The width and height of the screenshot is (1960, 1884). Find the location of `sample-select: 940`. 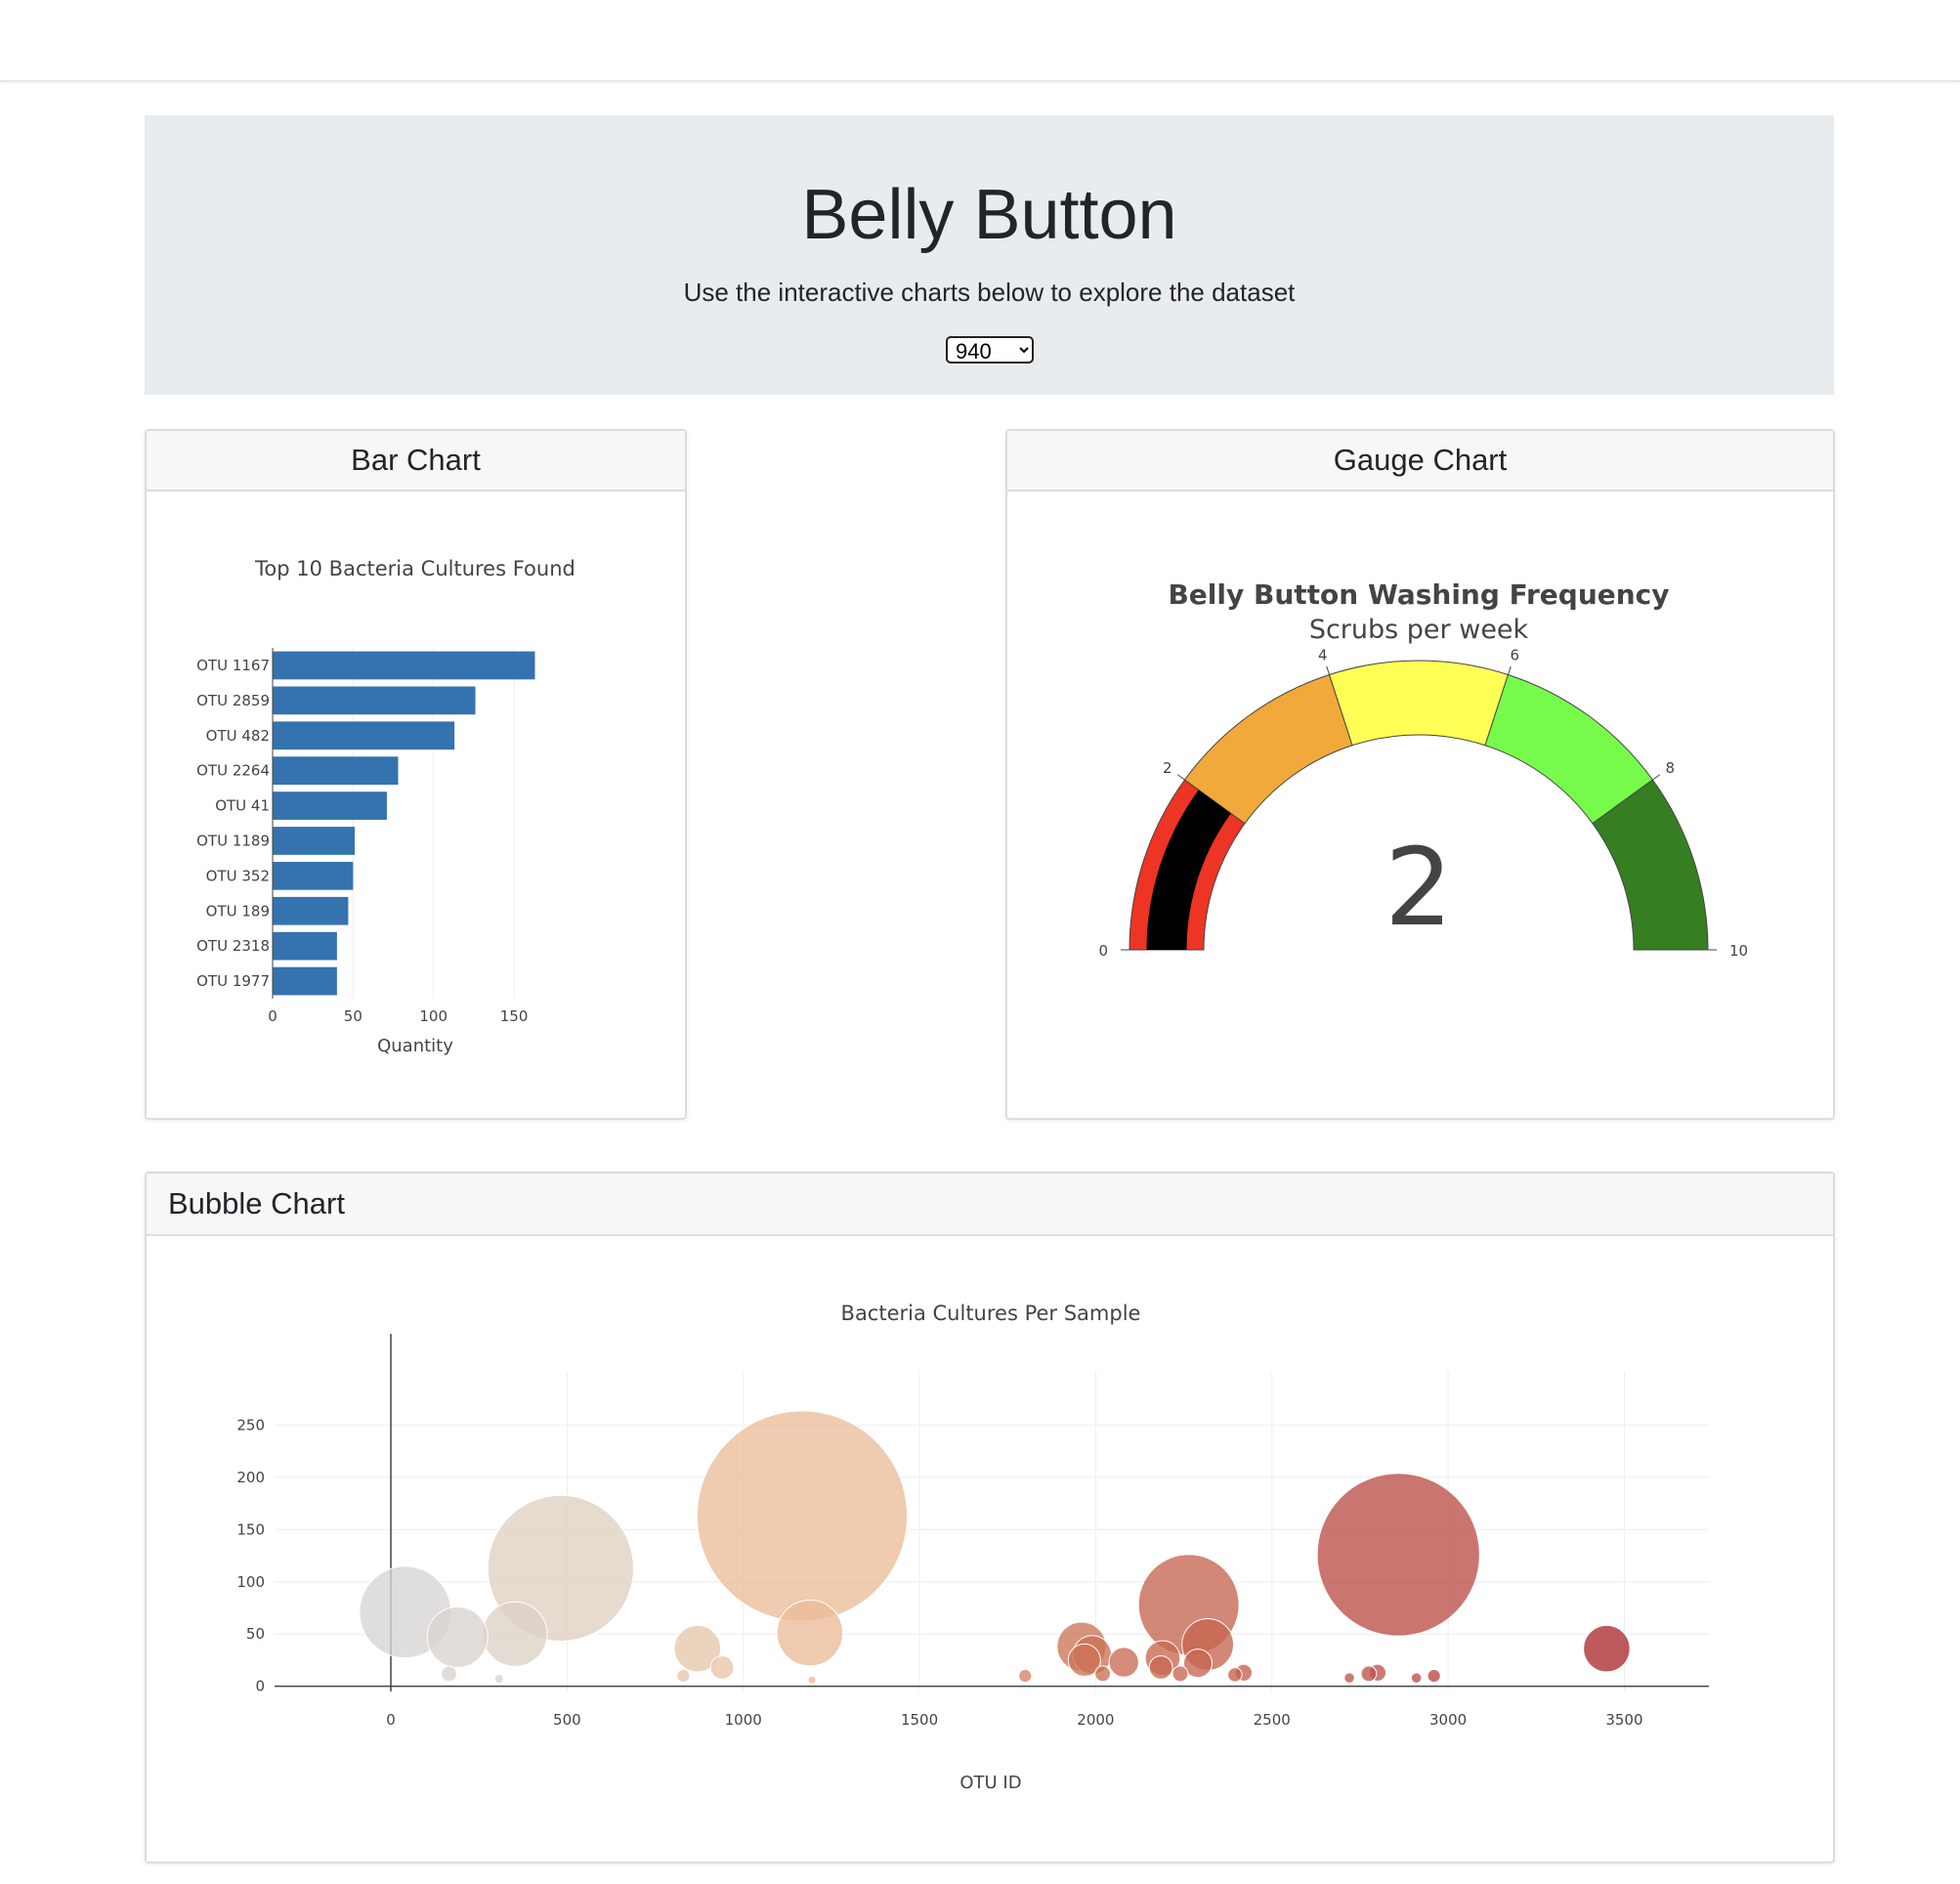

sample-select: 940 is located at coordinates (990, 350).